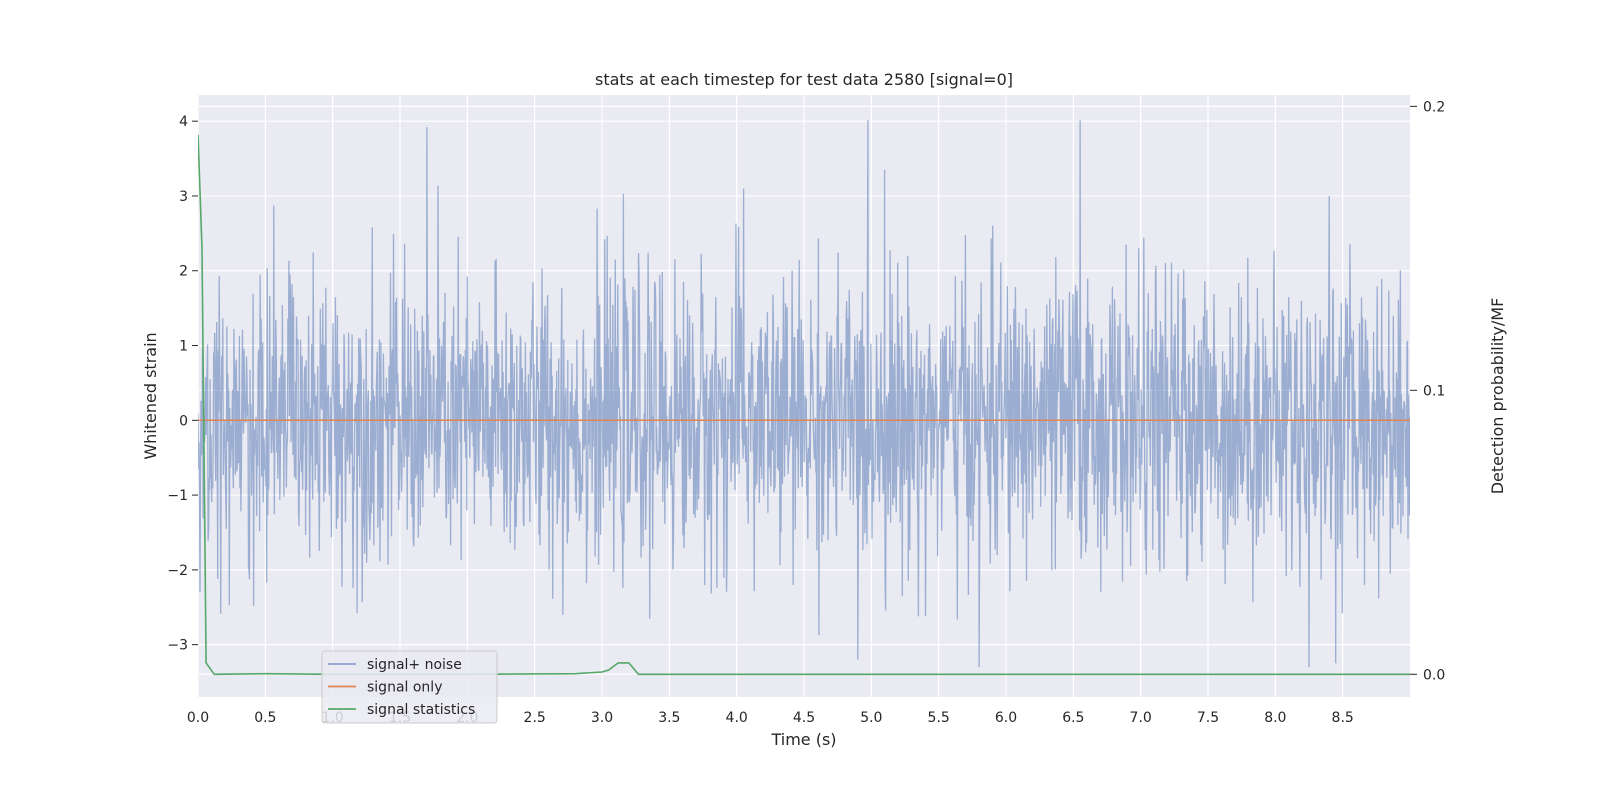 The height and width of the screenshot is (800, 1600). I want to click on x-tick-label: 4.0, so click(737, 718).